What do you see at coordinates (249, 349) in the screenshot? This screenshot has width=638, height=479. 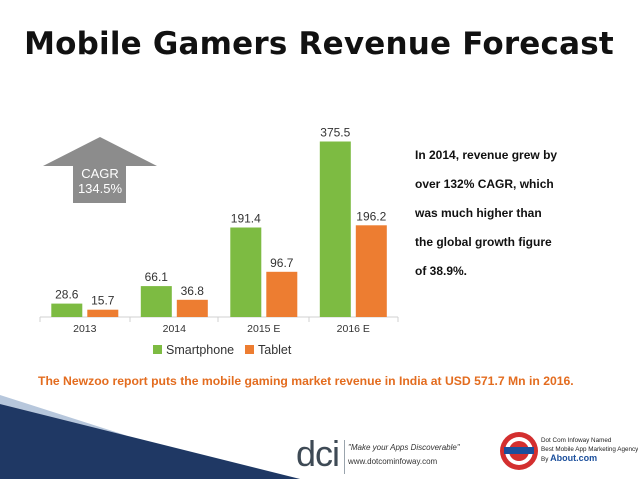 I see `legend-swatch-tablet` at bounding box center [249, 349].